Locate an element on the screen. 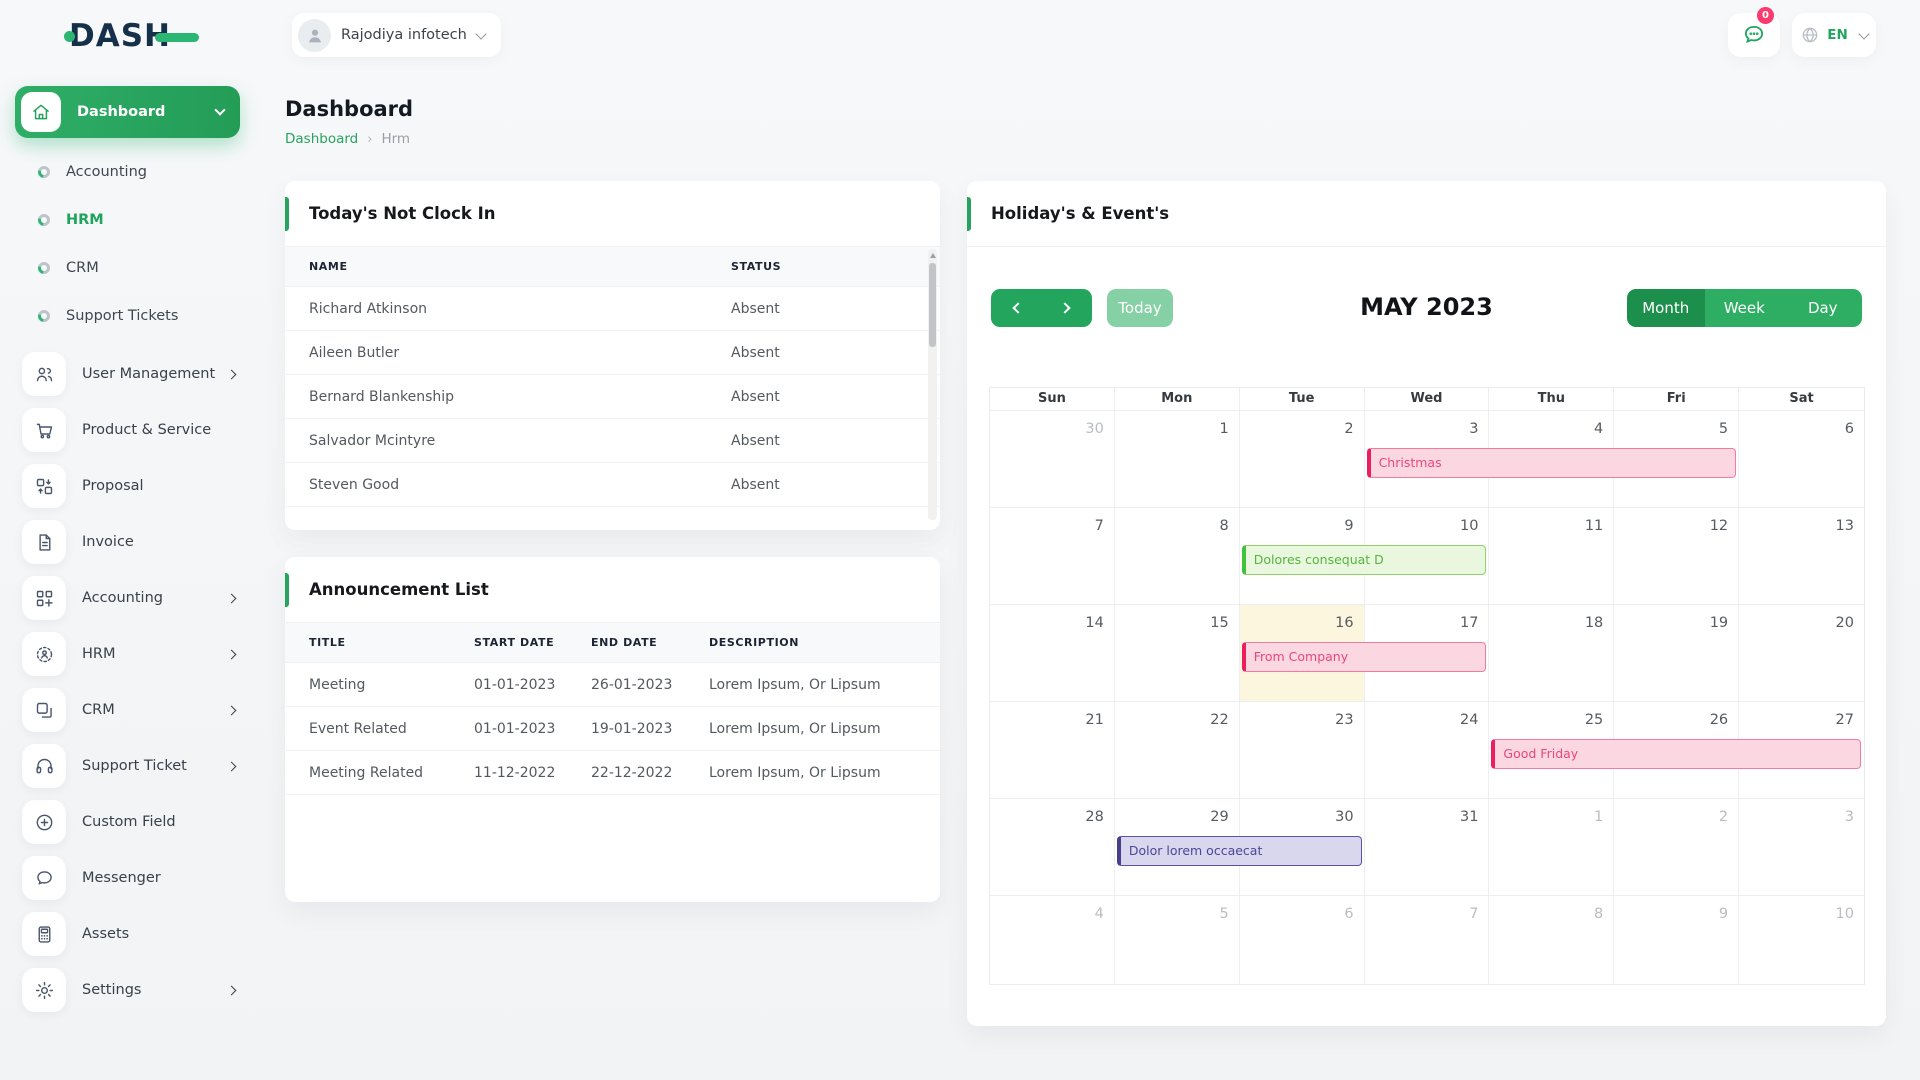 The height and width of the screenshot is (1080, 1920). calendar-week-row: 28 29 30 31 1 2 3 is located at coordinates (1427, 846).